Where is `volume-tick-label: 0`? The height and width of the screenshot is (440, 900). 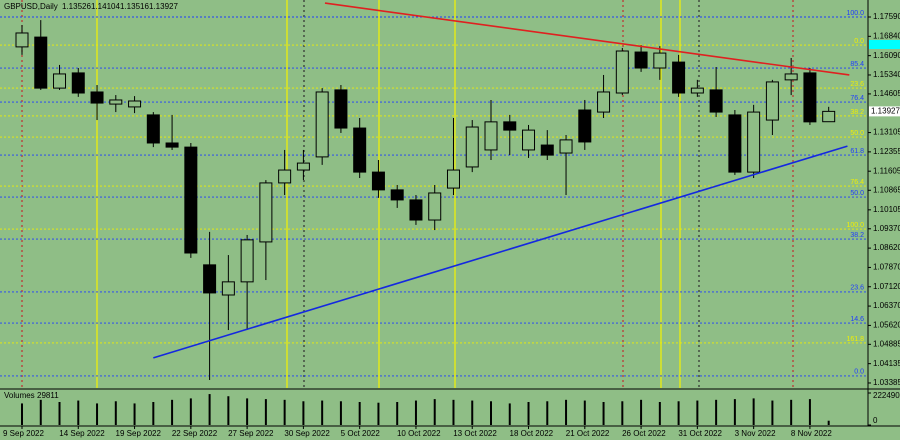
volume-tick-label: 0 is located at coordinates (875, 420).